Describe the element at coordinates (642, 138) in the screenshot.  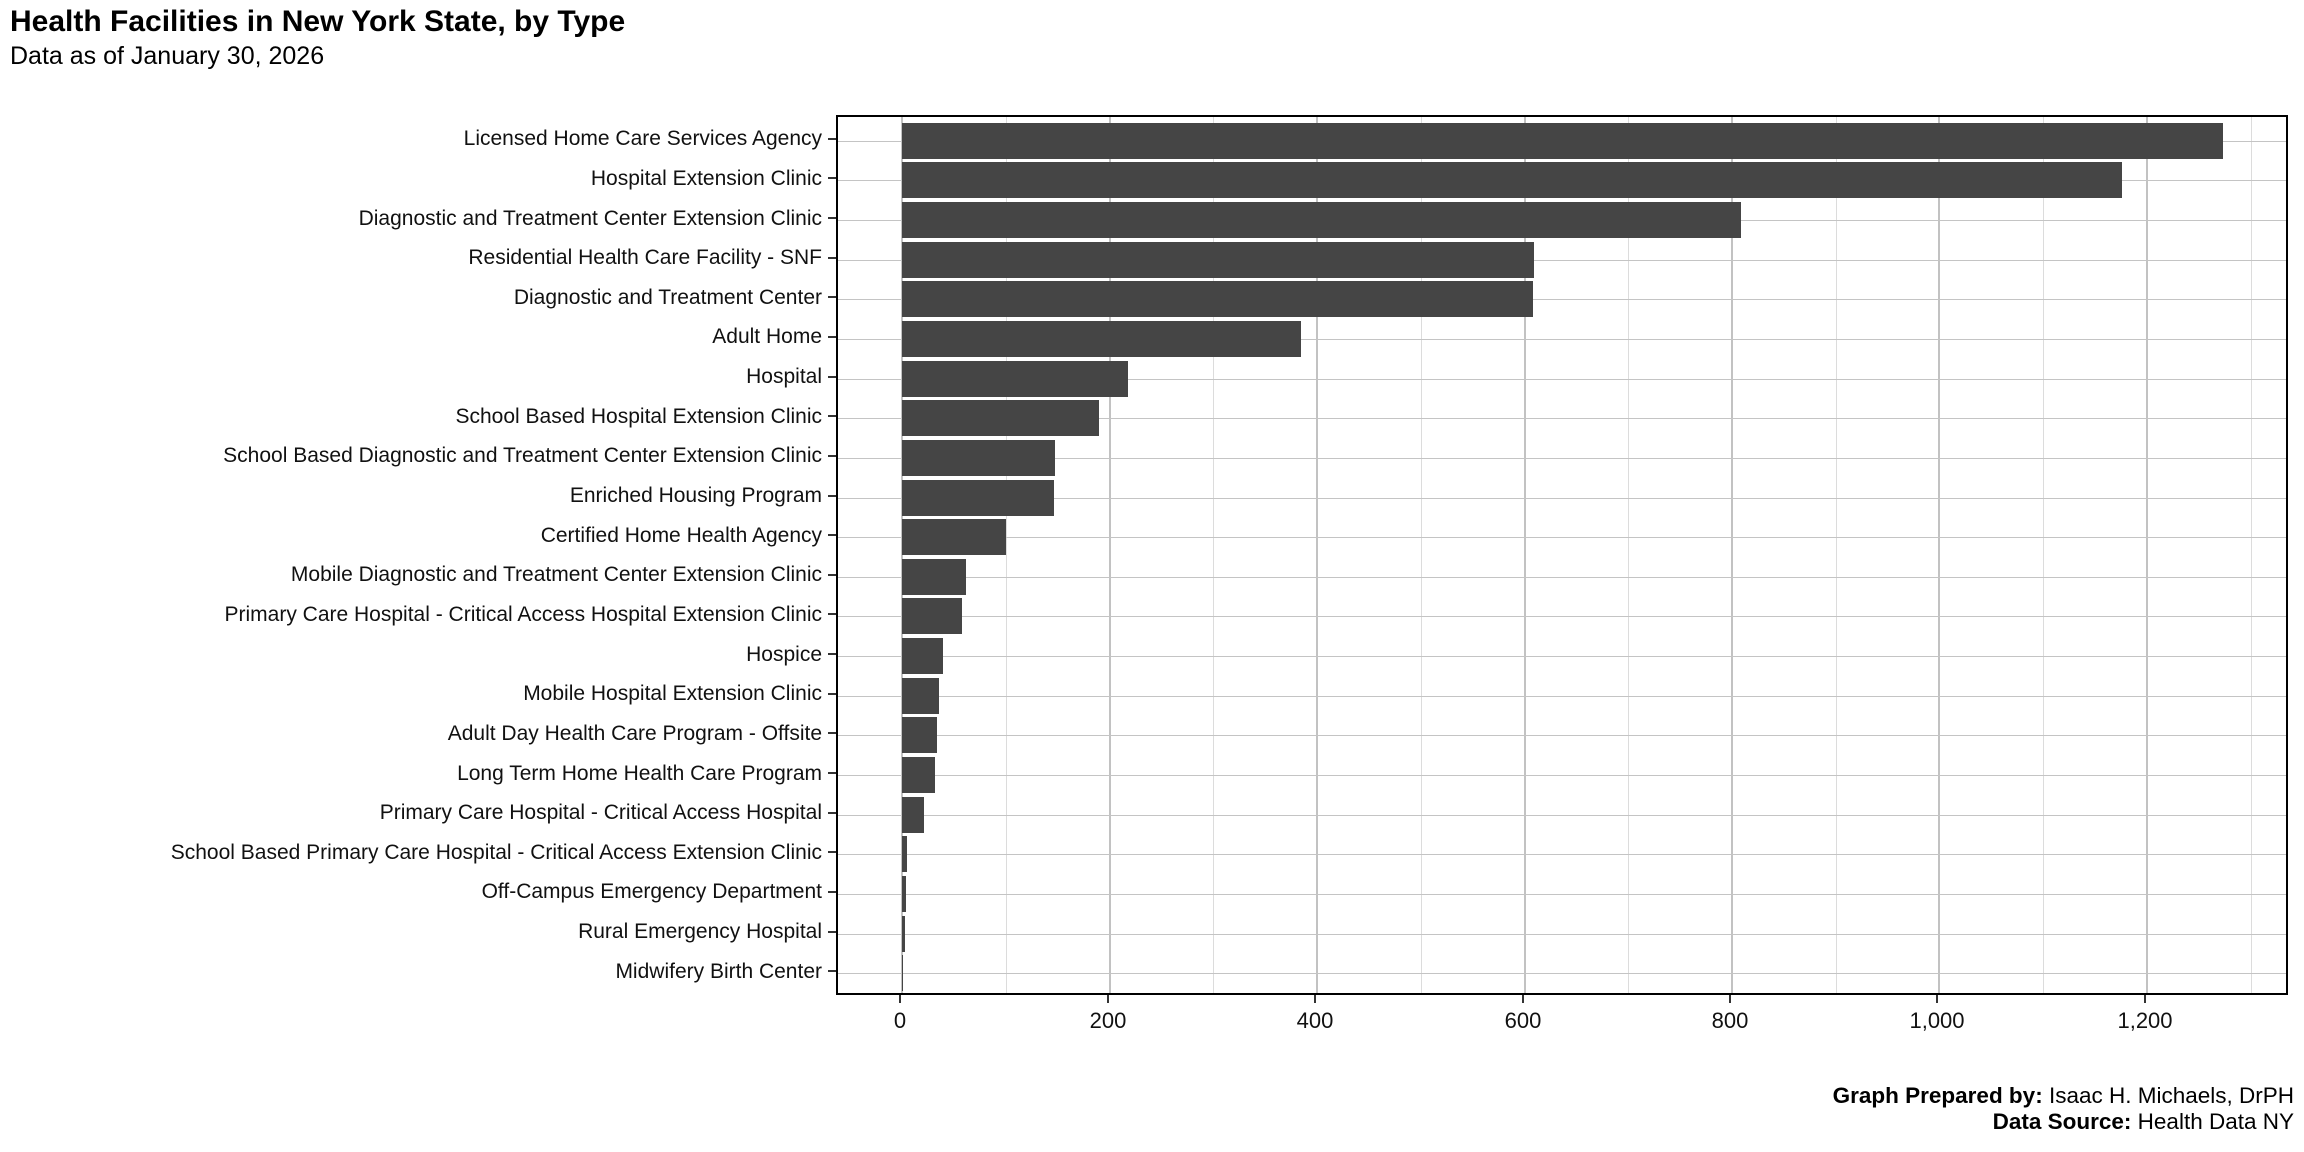
I see `y-category-label: Licensed Home Care Services Agency` at that location.